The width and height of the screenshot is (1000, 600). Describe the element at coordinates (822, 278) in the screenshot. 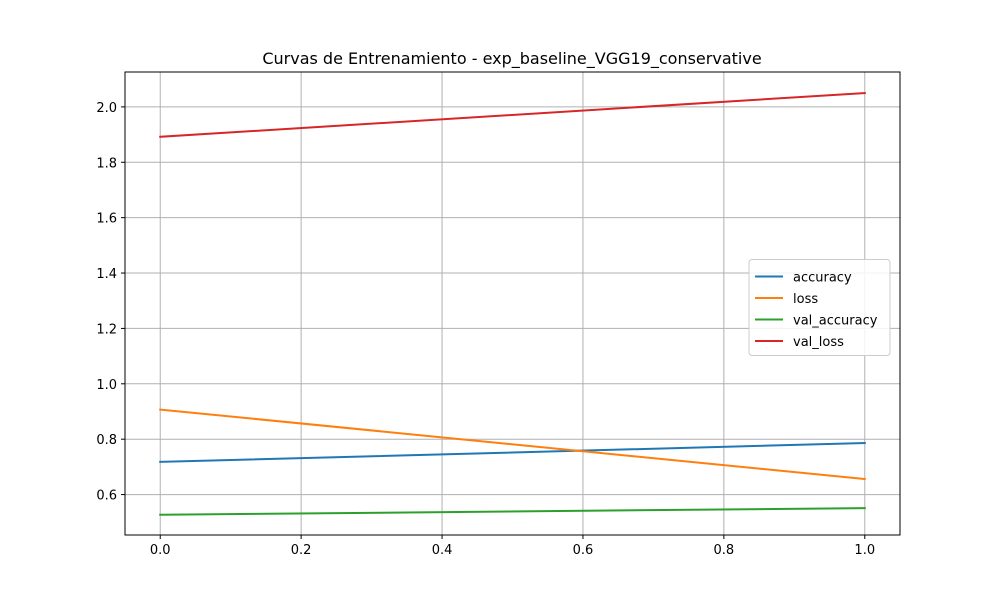

I see `legend-label-accuracy: accuracy` at that location.